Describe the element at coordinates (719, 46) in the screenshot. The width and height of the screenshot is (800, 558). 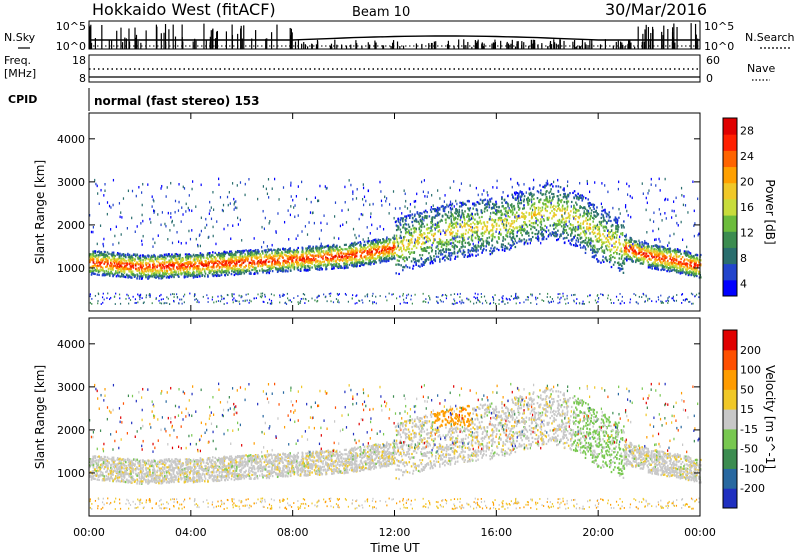
I see `noise-right-tick-bottom: 10^0` at that location.